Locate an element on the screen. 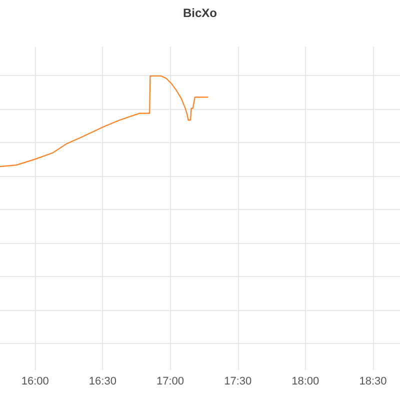 The height and width of the screenshot is (400, 400). x-tick-label: 16:30 is located at coordinates (102, 382).